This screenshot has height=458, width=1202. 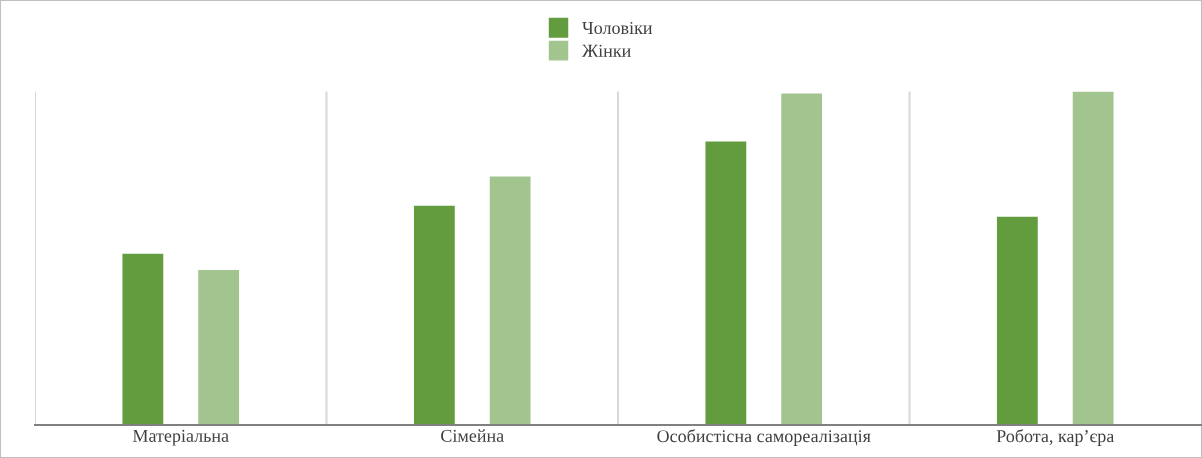 What do you see at coordinates (472, 435) in the screenshot?
I see `x-tick-label: Сімейна` at bounding box center [472, 435].